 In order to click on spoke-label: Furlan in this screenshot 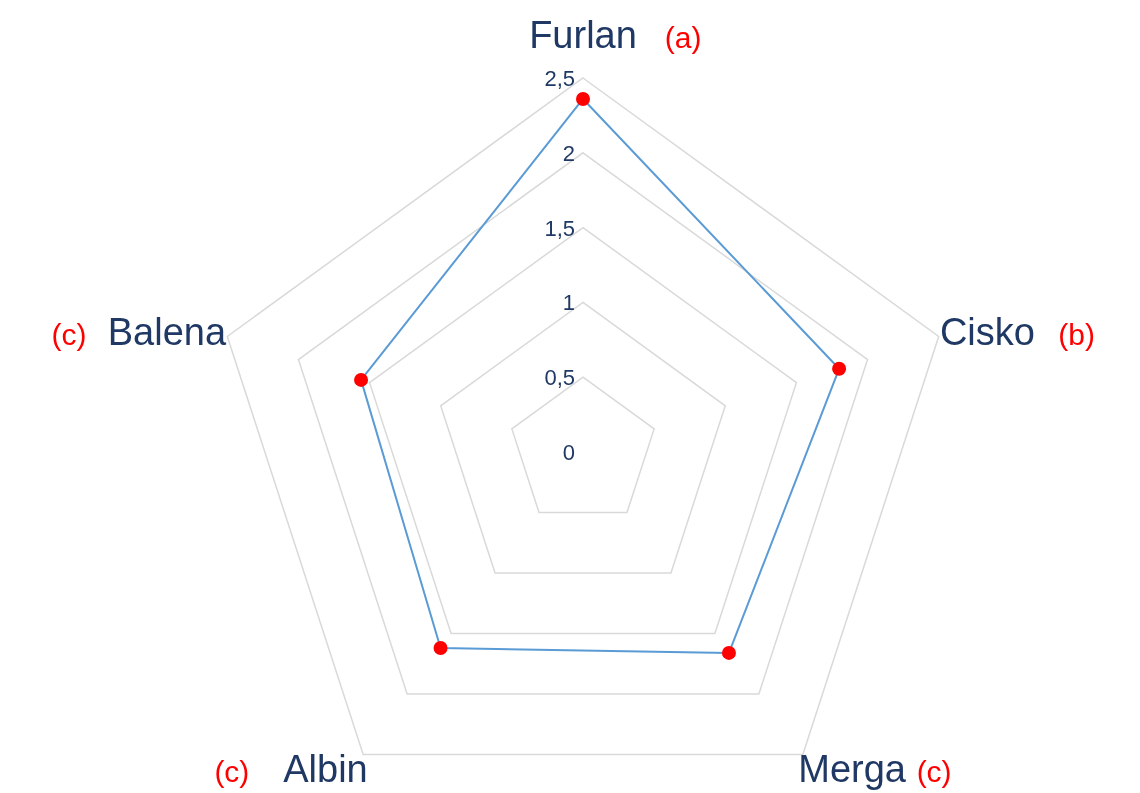, I will do `click(583, 35)`.